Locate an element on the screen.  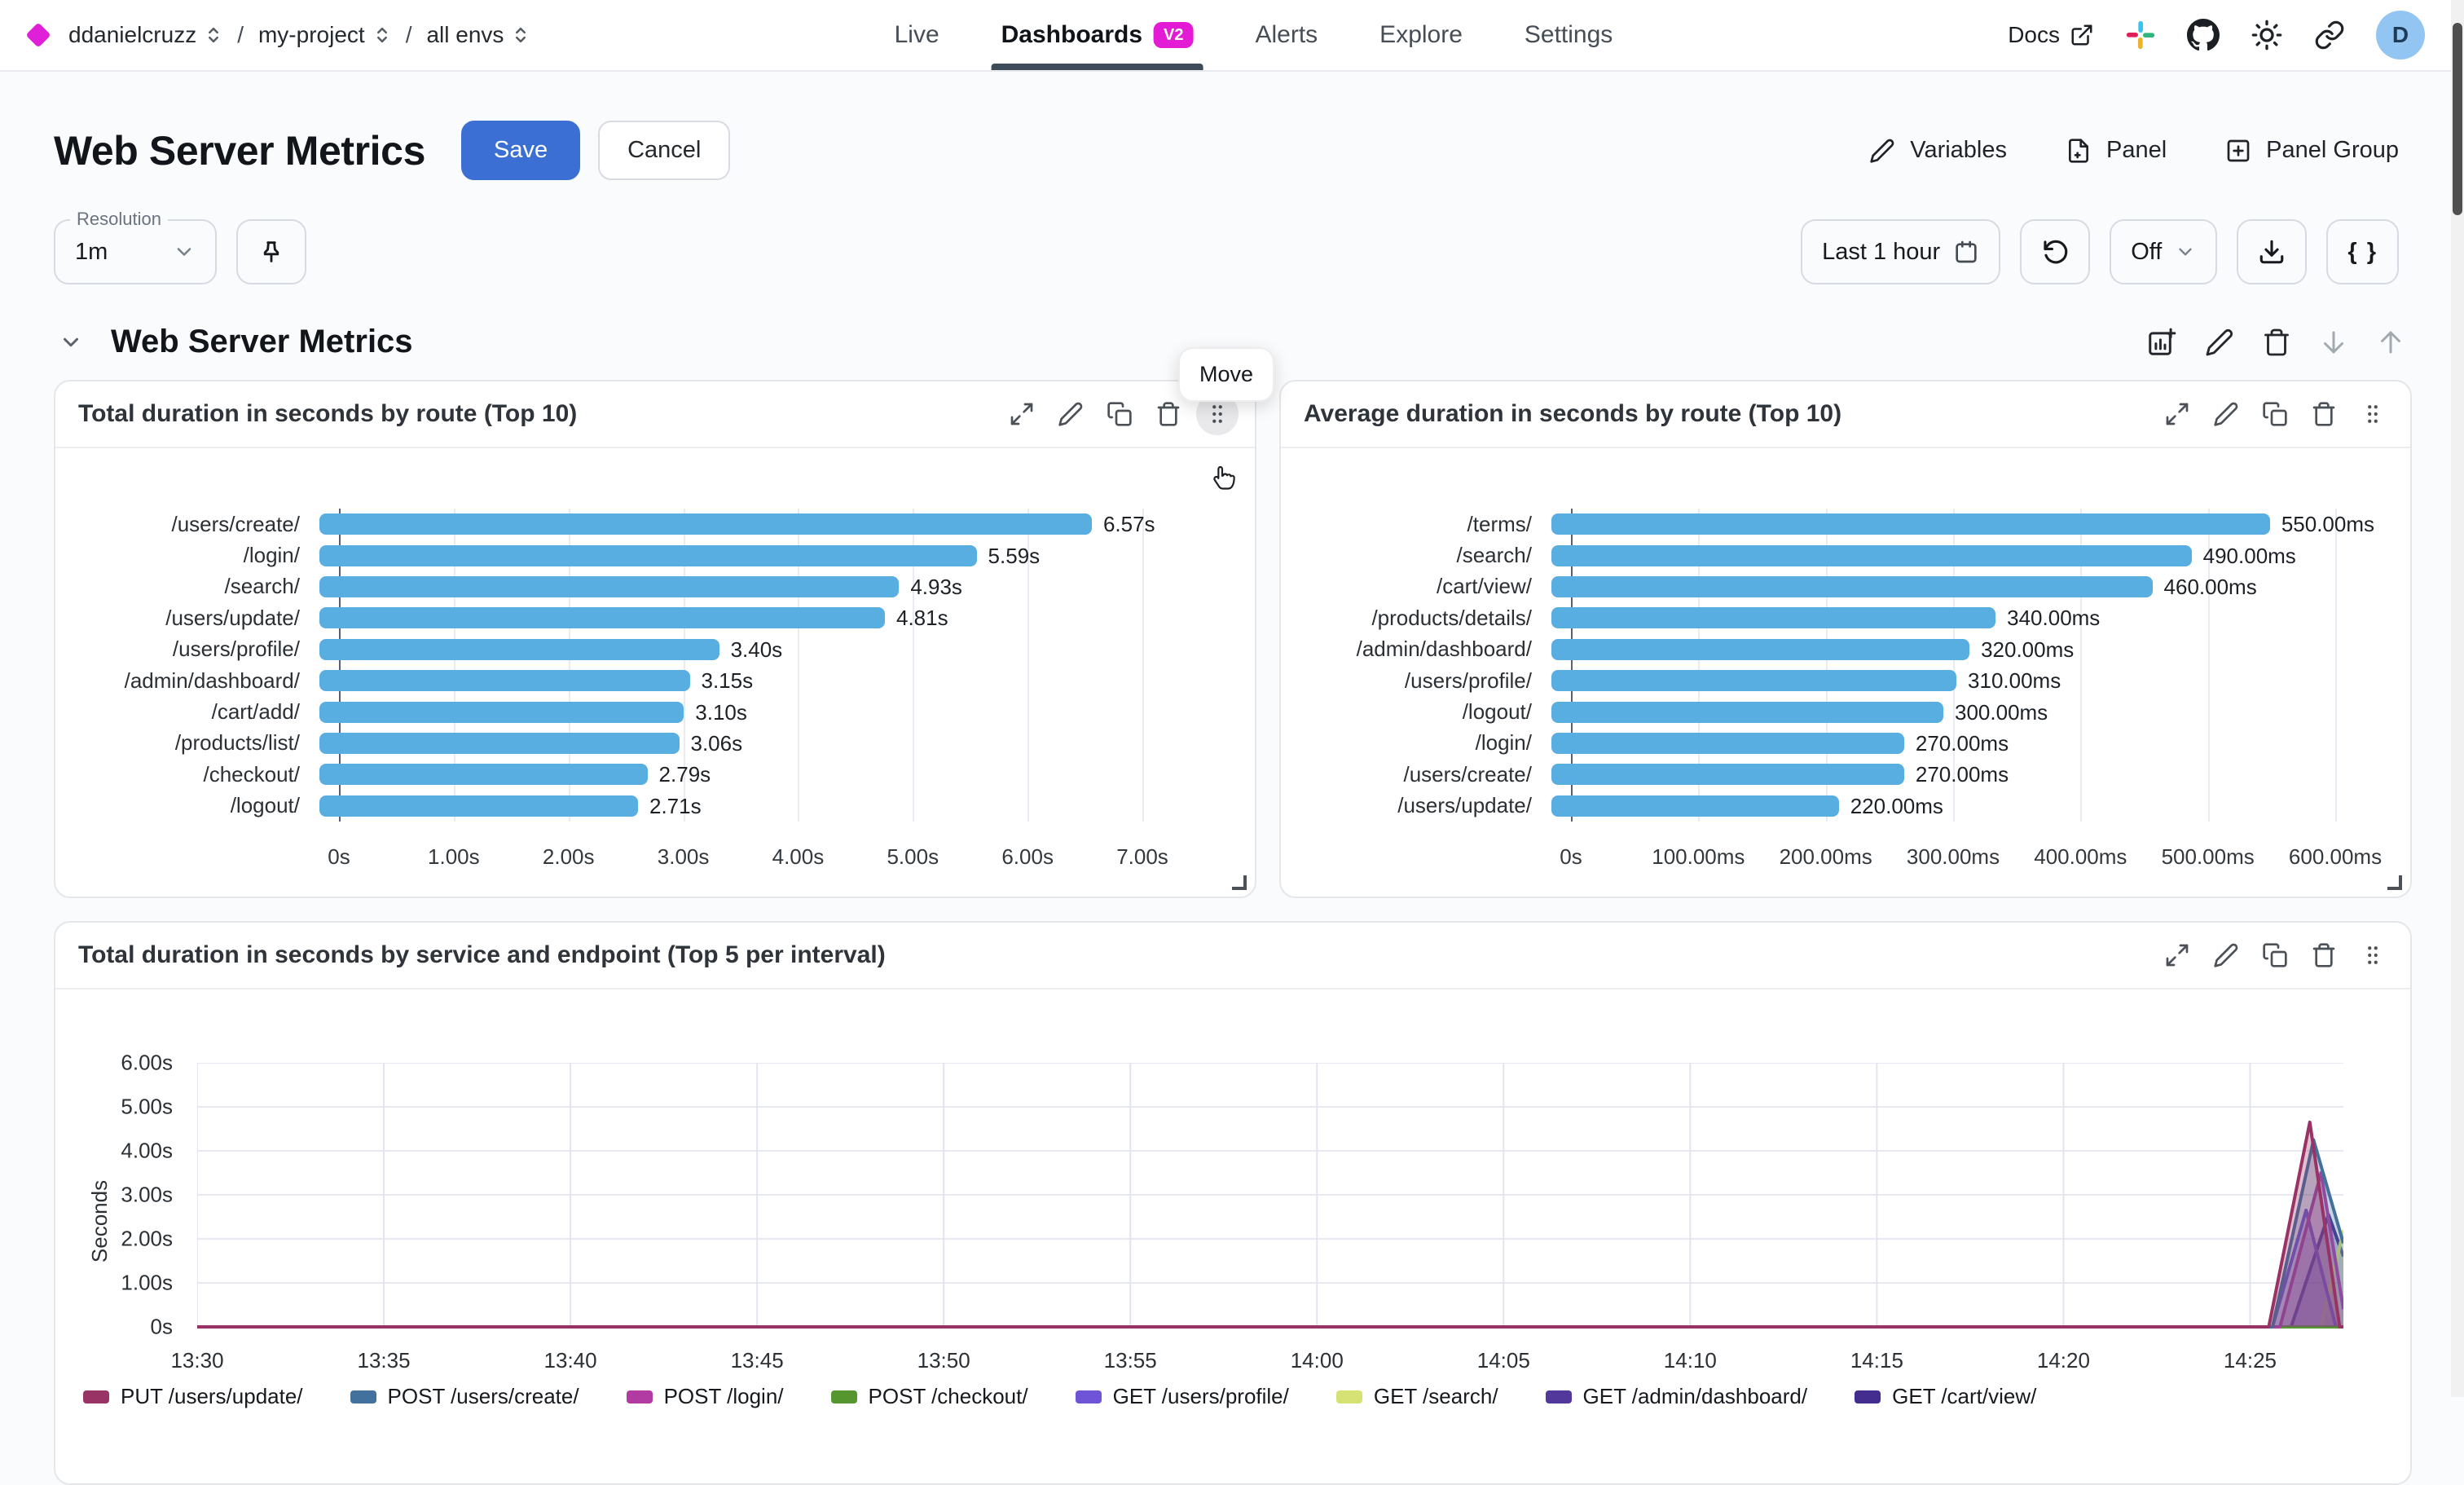
bar-value-label: 460.00ms is located at coordinates (2210, 587).